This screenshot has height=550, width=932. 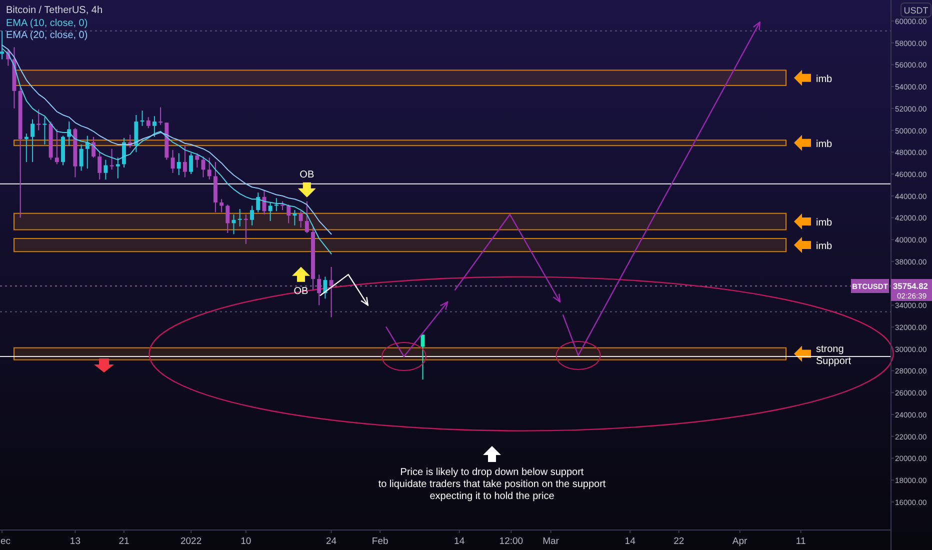 I want to click on annotation: OB, so click(x=307, y=174).